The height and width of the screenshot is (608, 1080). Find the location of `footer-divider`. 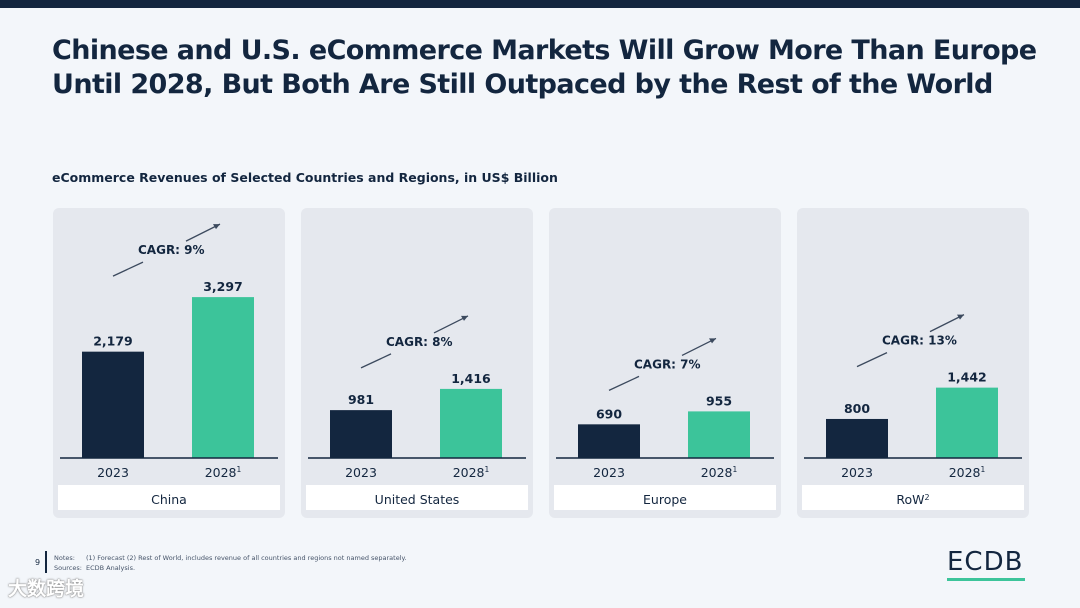

footer-divider is located at coordinates (46, 562).